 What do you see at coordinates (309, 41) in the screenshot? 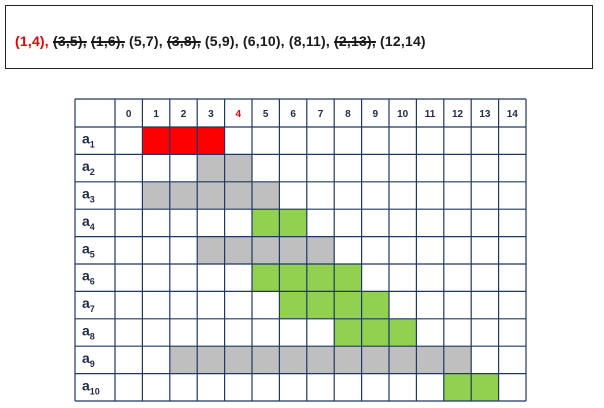
I see `interval-pair: (8,11),` at bounding box center [309, 41].